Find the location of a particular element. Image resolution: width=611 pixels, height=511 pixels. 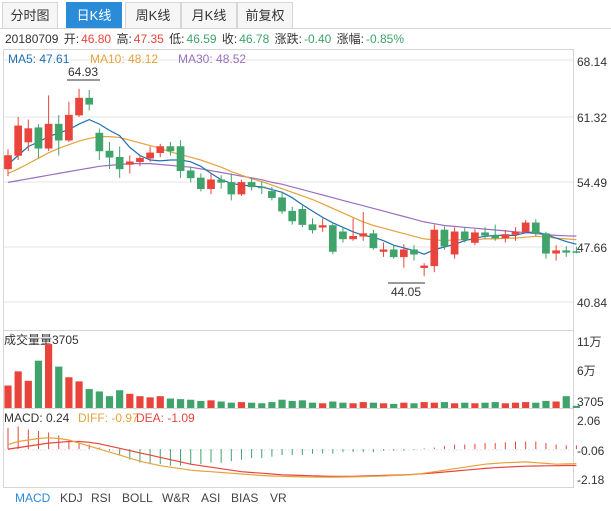

price-axis-label: 54.49 is located at coordinates (592, 183).